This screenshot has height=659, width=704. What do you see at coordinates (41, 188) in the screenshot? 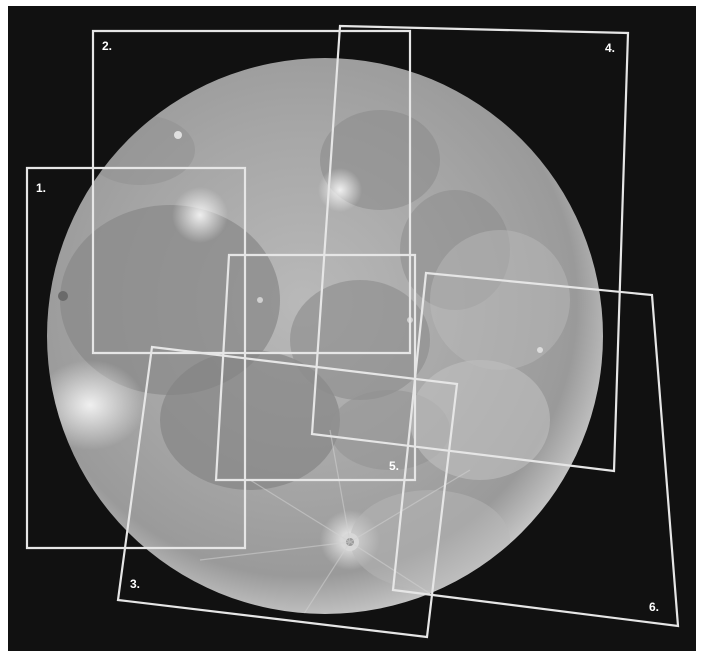
I see `region-1-label: 1.` at bounding box center [41, 188].